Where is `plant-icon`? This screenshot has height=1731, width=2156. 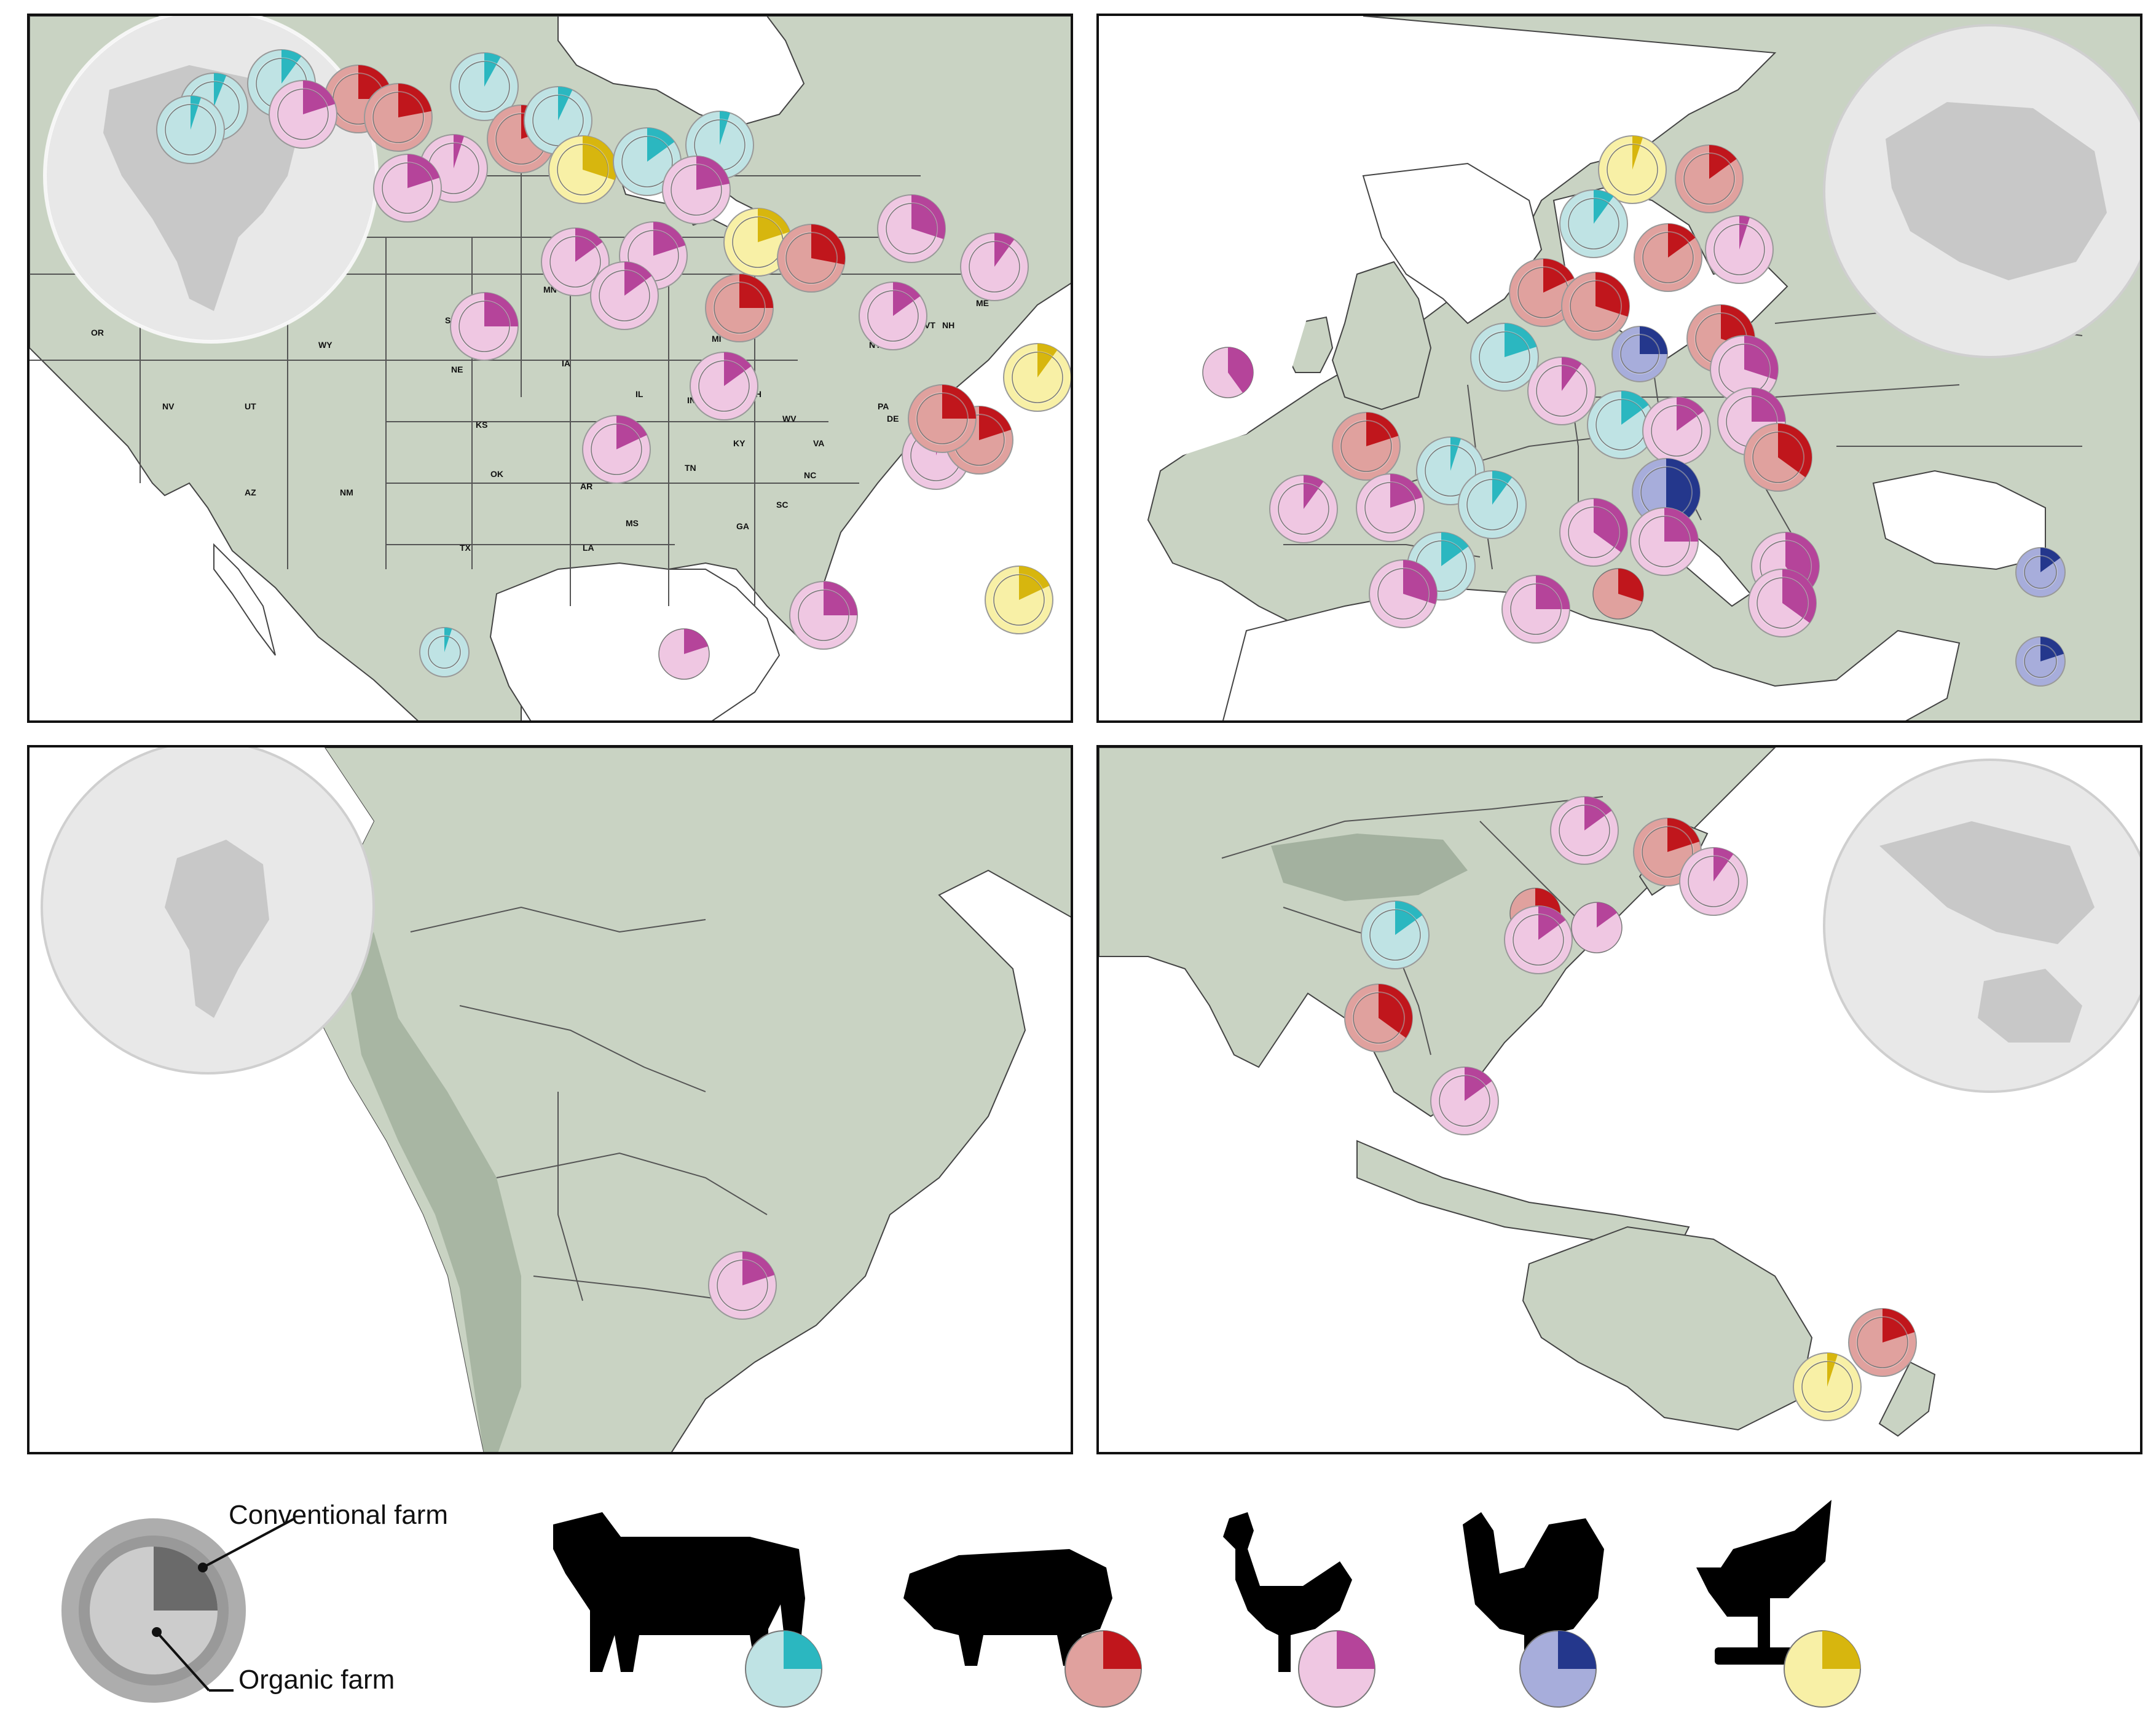 plant-icon is located at coordinates (1764, 1583).